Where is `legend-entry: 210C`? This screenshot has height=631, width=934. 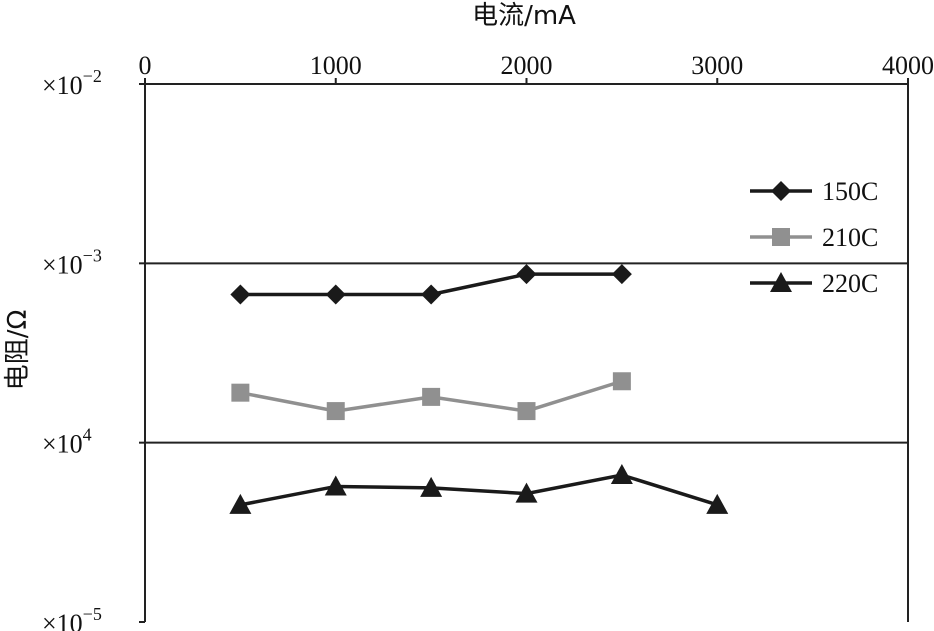 legend-entry: 210C is located at coordinates (814, 237).